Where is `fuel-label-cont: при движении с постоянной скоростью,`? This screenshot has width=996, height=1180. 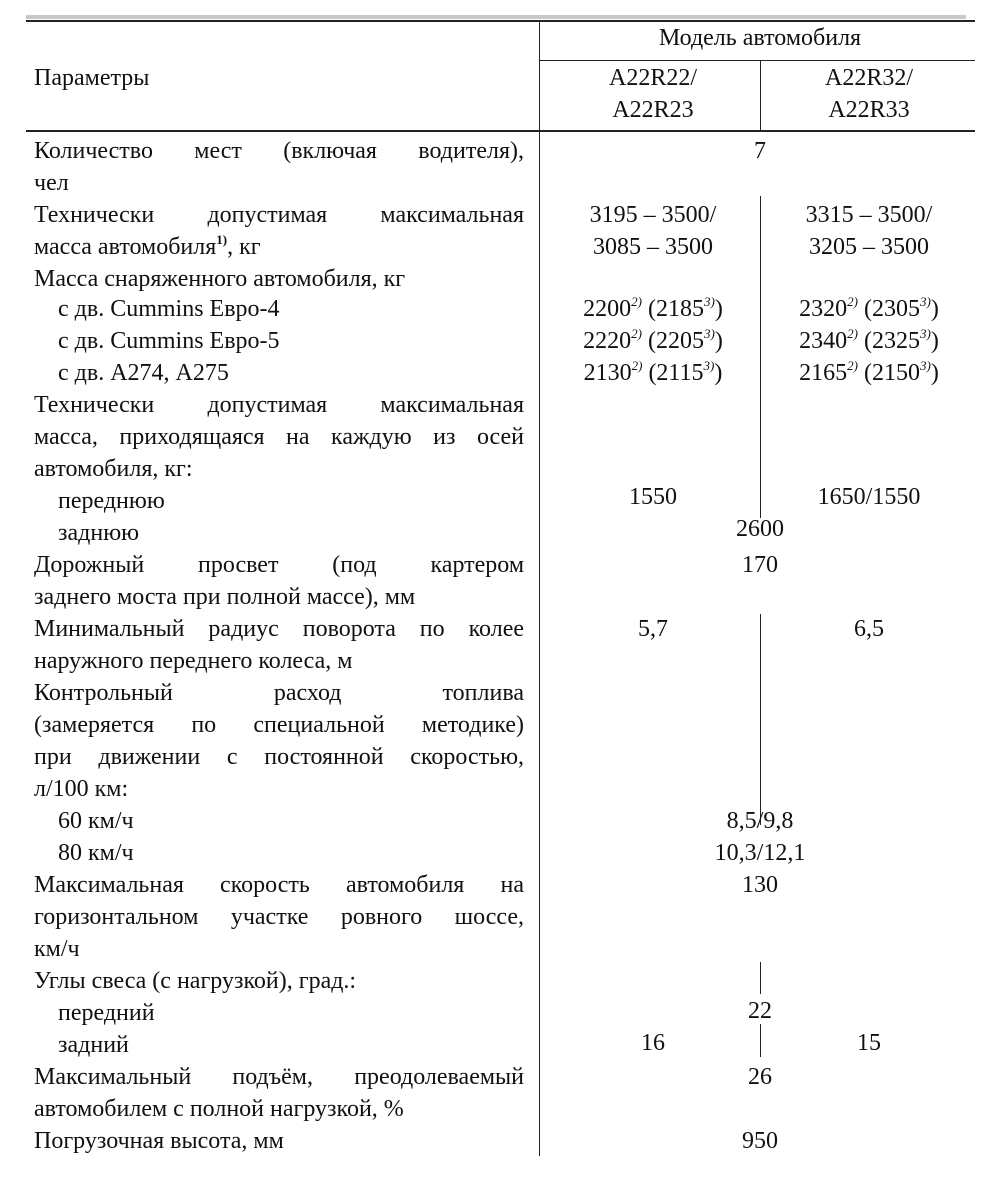
fuel-label-cont: при движении с постоянной скоростью, is located at coordinates (279, 757).